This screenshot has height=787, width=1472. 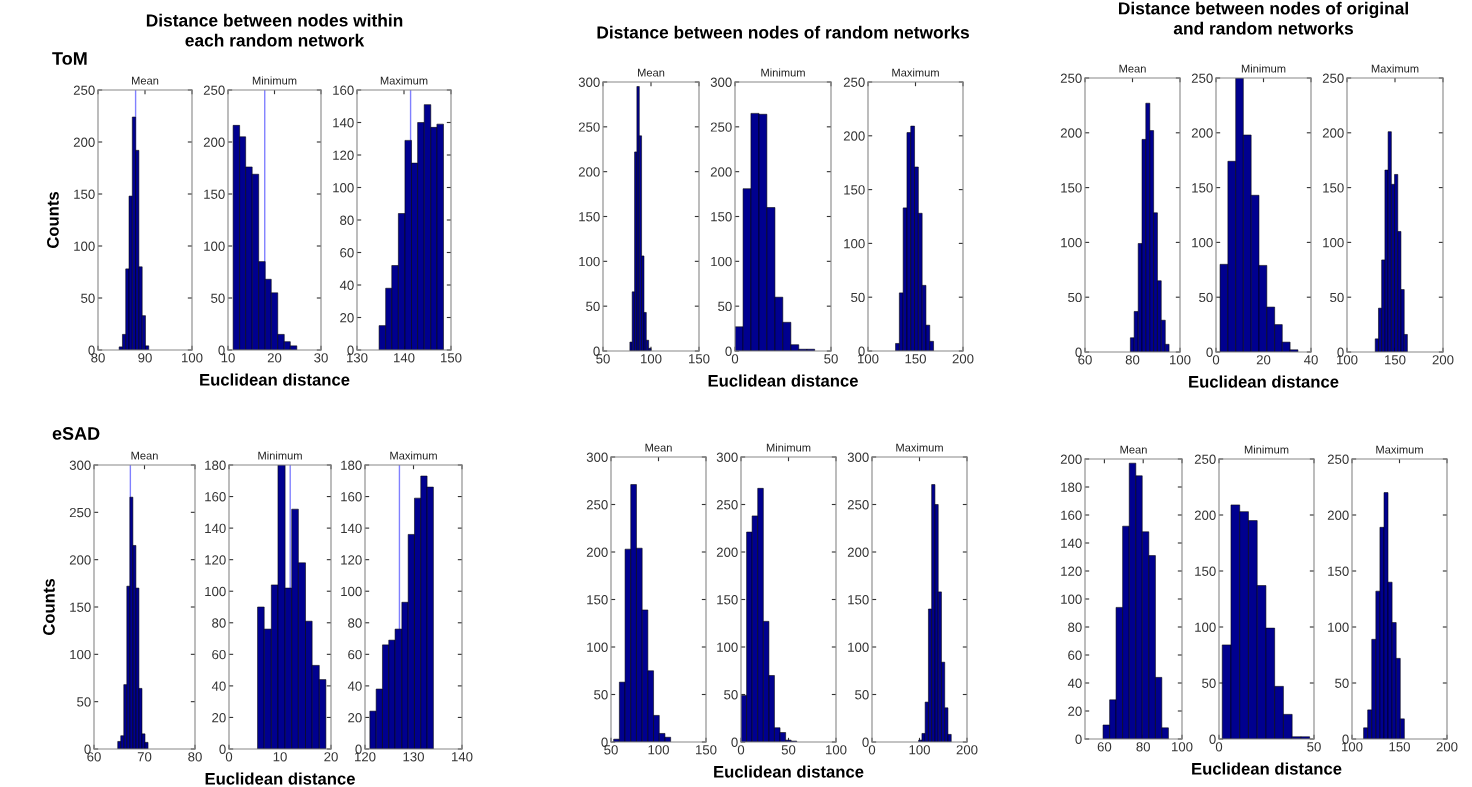 I want to click on x-tick-label: 90, so click(x=145, y=358).